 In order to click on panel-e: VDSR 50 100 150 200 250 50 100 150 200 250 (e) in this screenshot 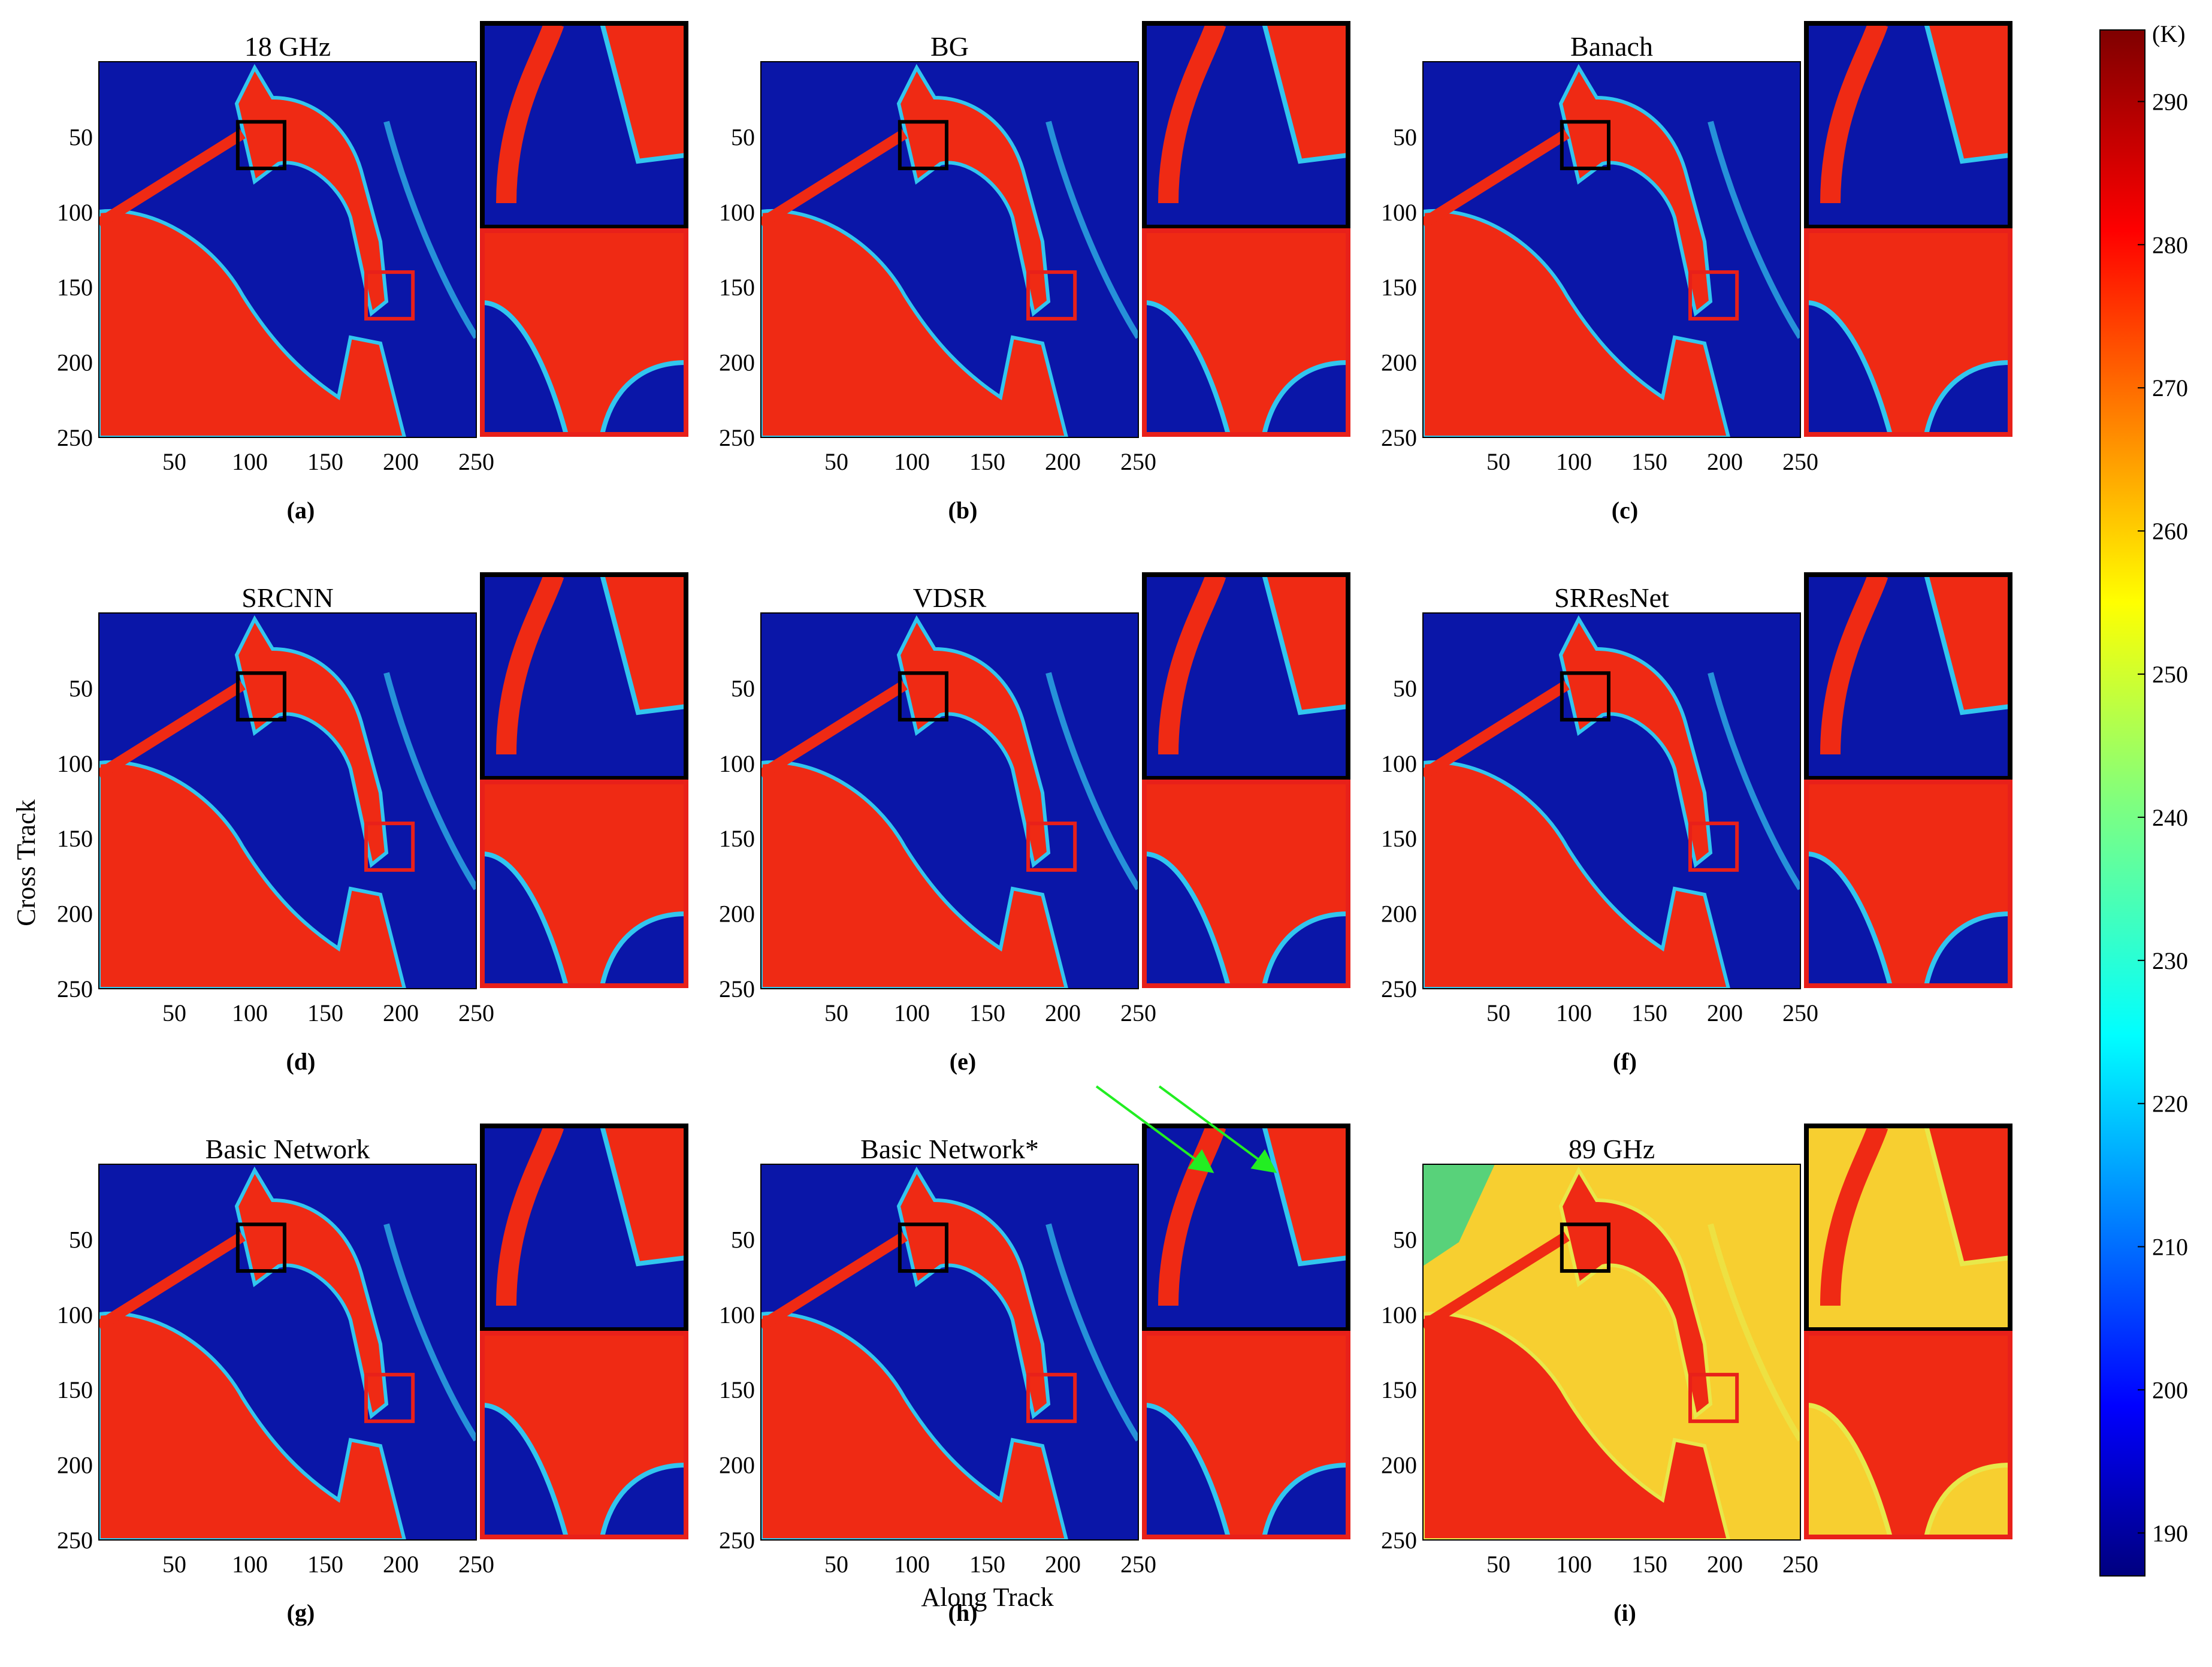, I will do `click(1034, 823)`.